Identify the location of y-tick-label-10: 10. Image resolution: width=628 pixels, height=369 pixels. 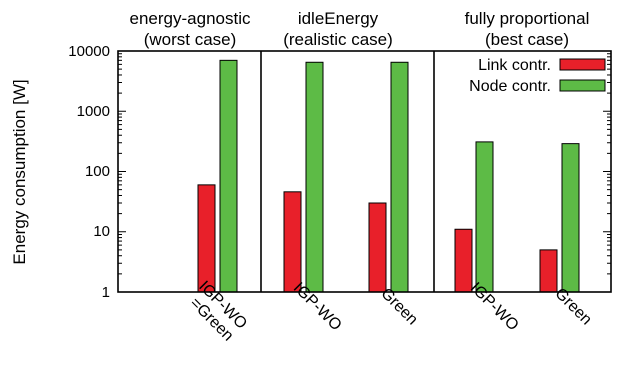
(101, 231).